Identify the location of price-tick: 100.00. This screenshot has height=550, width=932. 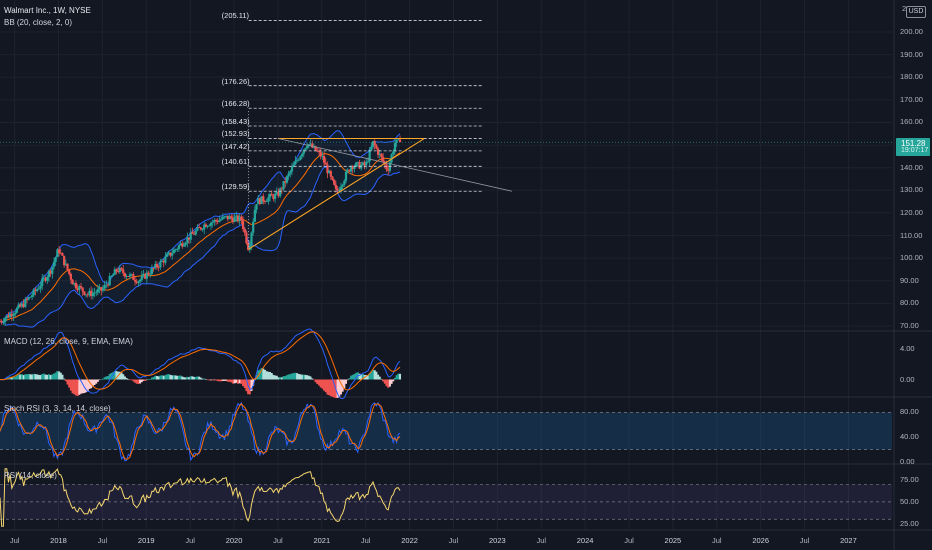
(911, 258).